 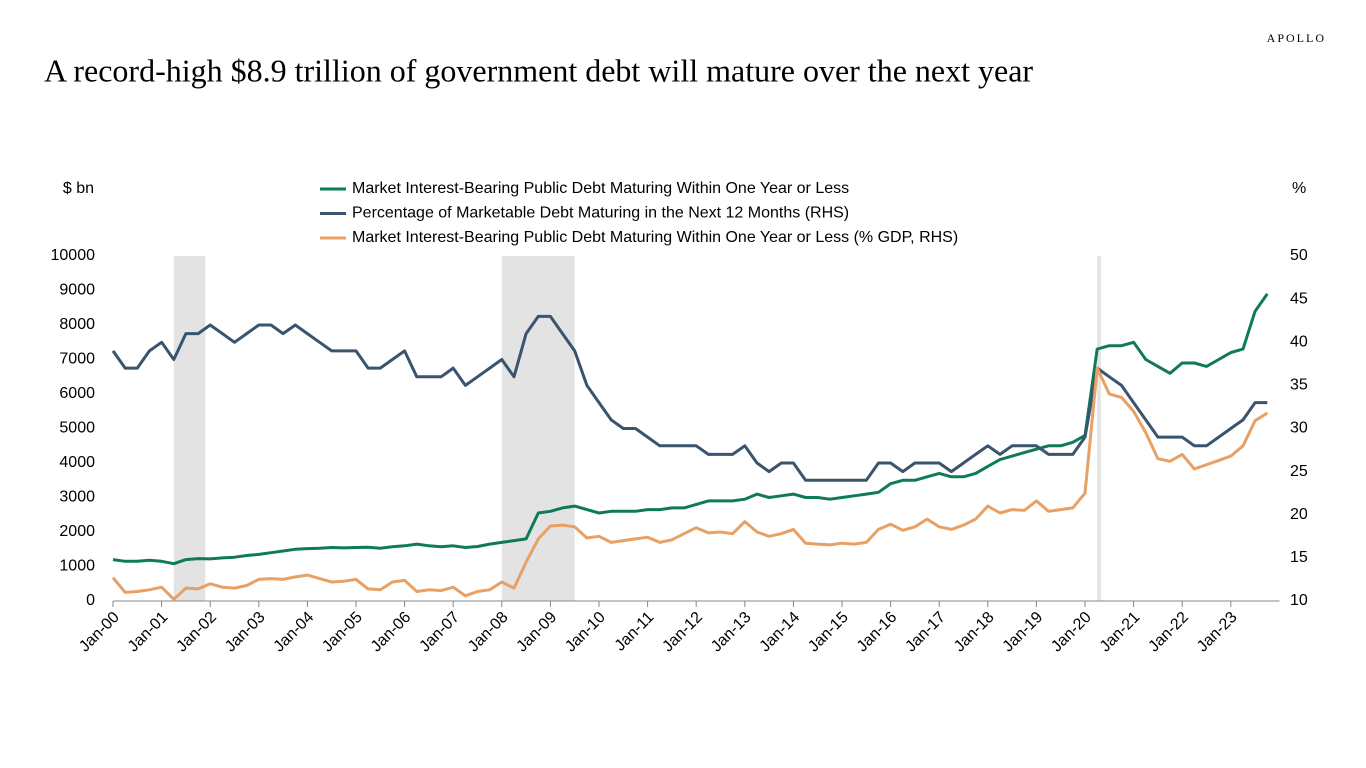 What do you see at coordinates (77, 290) in the screenshot?
I see `y-tick-label: 9000` at bounding box center [77, 290].